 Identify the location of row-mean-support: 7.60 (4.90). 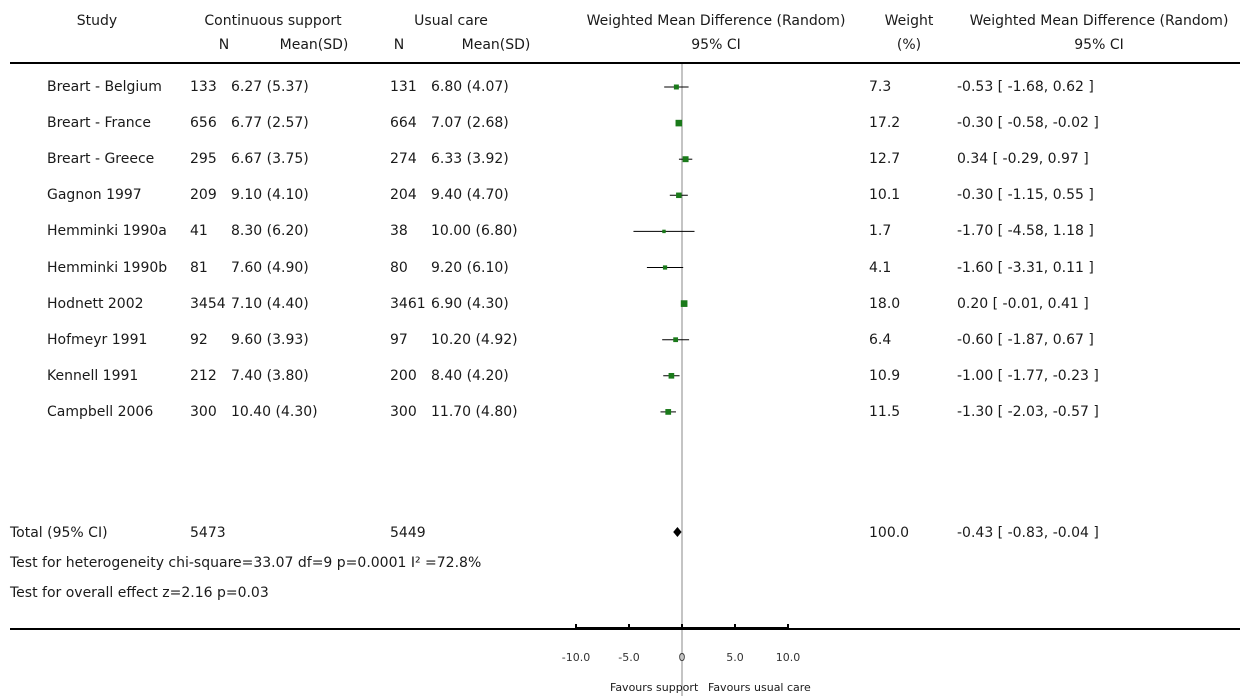
(270, 267).